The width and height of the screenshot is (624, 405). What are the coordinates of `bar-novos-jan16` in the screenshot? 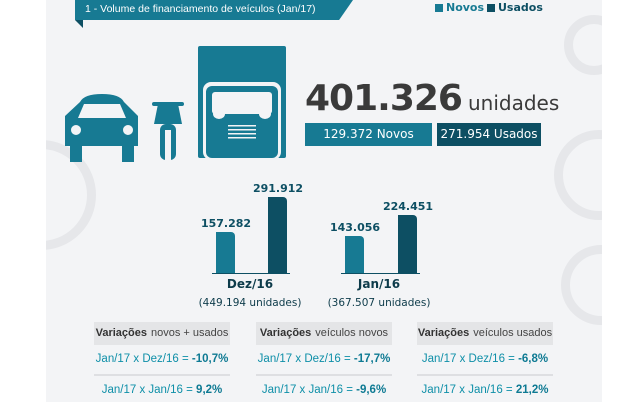 It's located at (354, 254).